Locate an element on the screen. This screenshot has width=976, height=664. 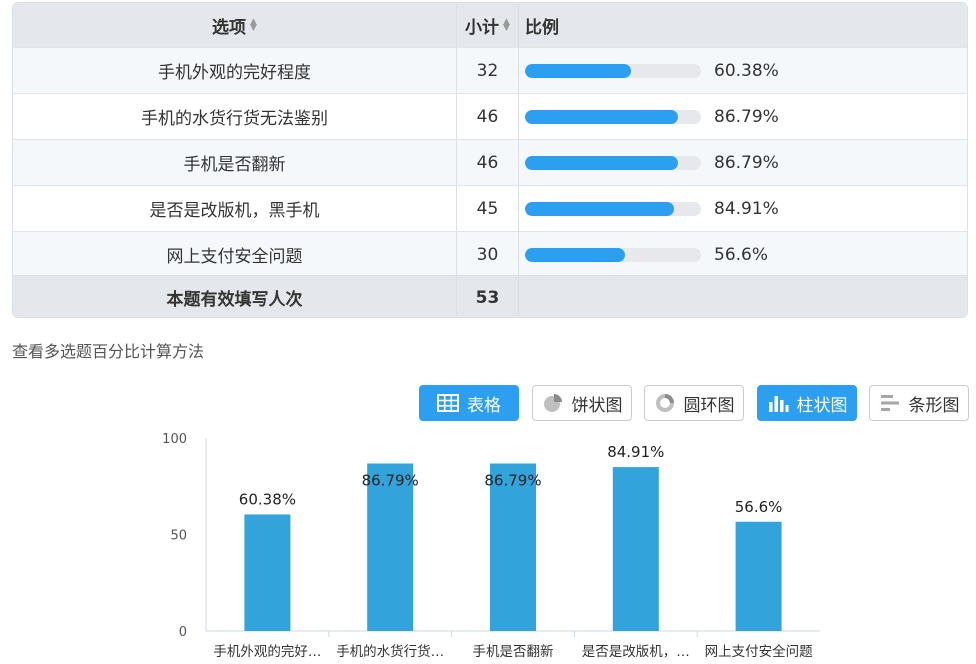
x-tick-label: 网上支付安全问题 is located at coordinates (759, 651).